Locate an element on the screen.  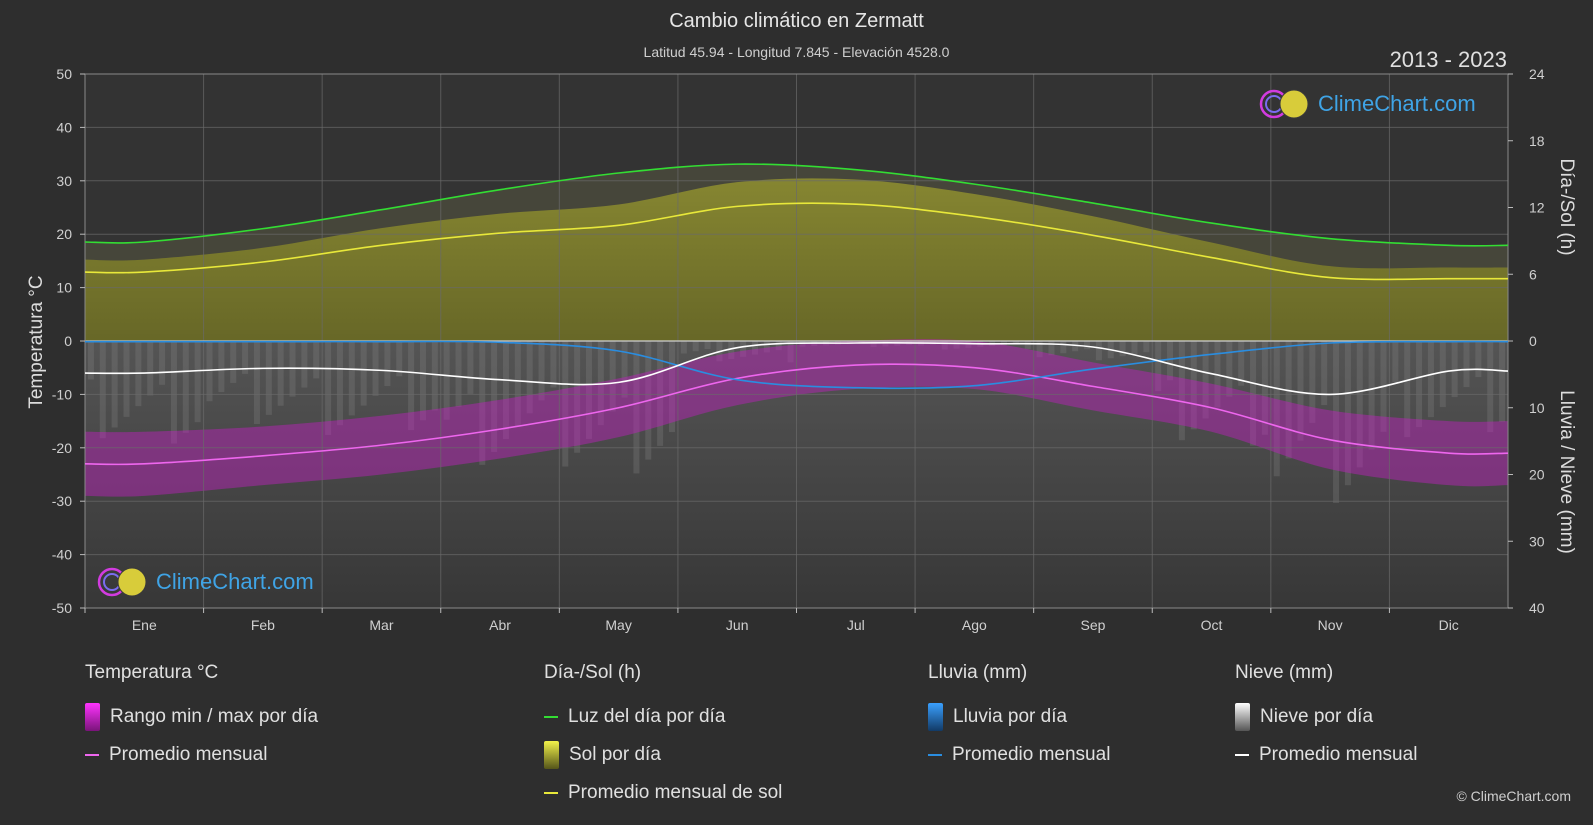
tick-label-temp: -40 is located at coordinates (62, 555).